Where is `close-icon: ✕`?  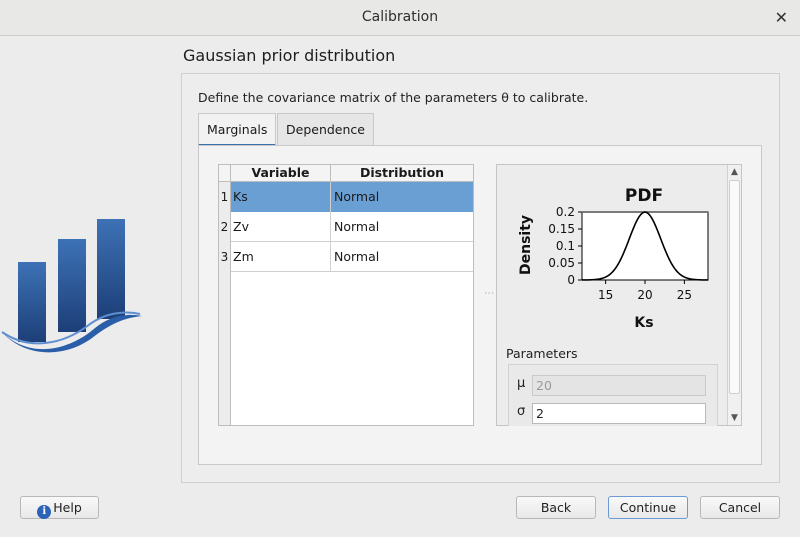
close-icon: ✕ is located at coordinates (781, 17).